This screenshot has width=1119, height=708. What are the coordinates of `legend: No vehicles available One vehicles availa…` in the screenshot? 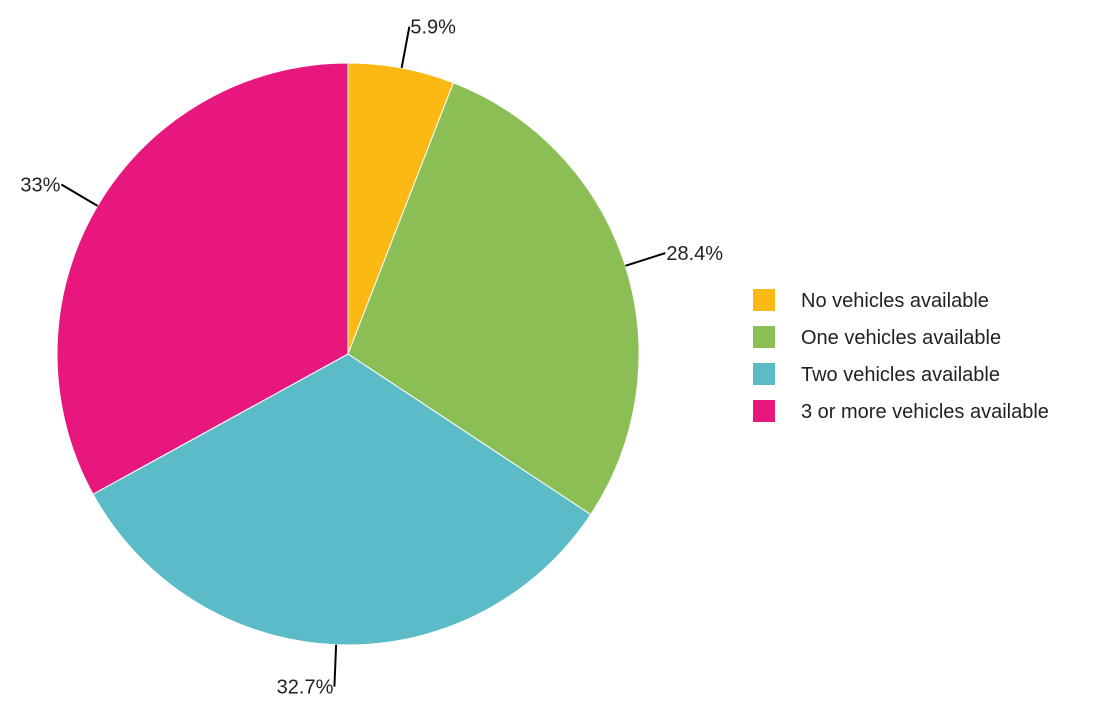 It's located at (901, 356).